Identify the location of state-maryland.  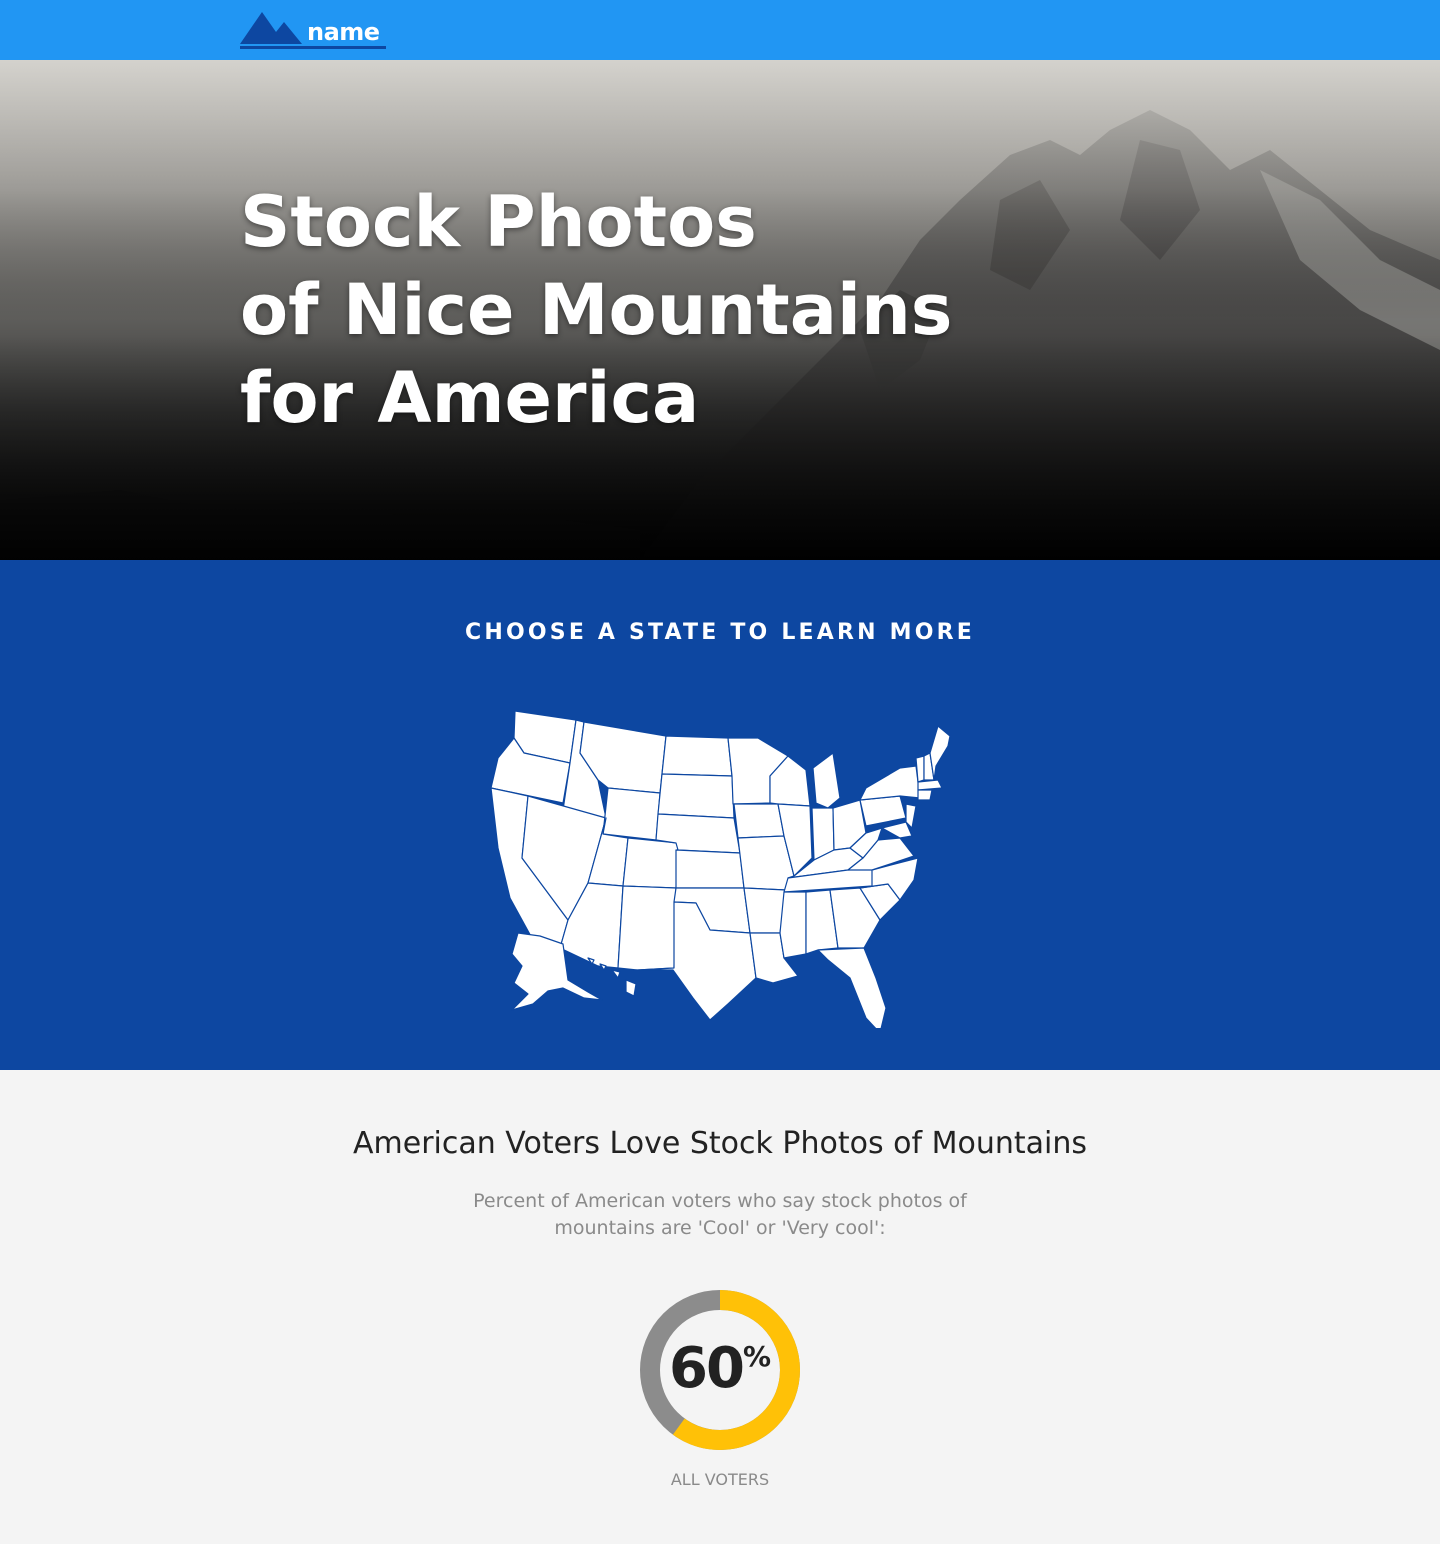
(897, 830).